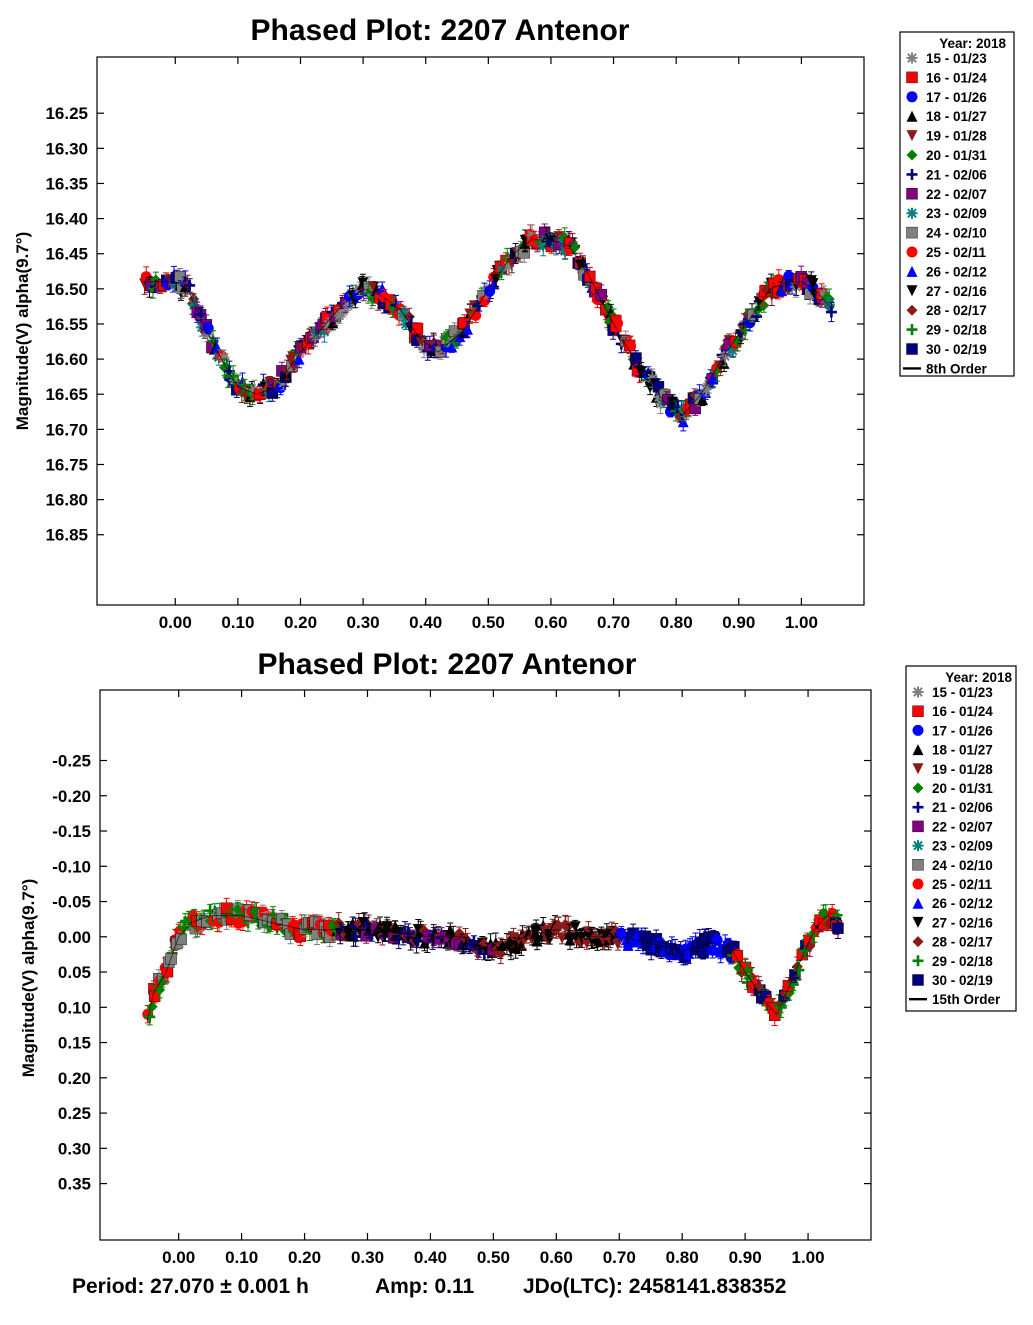  Describe the element at coordinates (956, 97) in the screenshot. I see `legend-label: 17 - 01/26` at that location.